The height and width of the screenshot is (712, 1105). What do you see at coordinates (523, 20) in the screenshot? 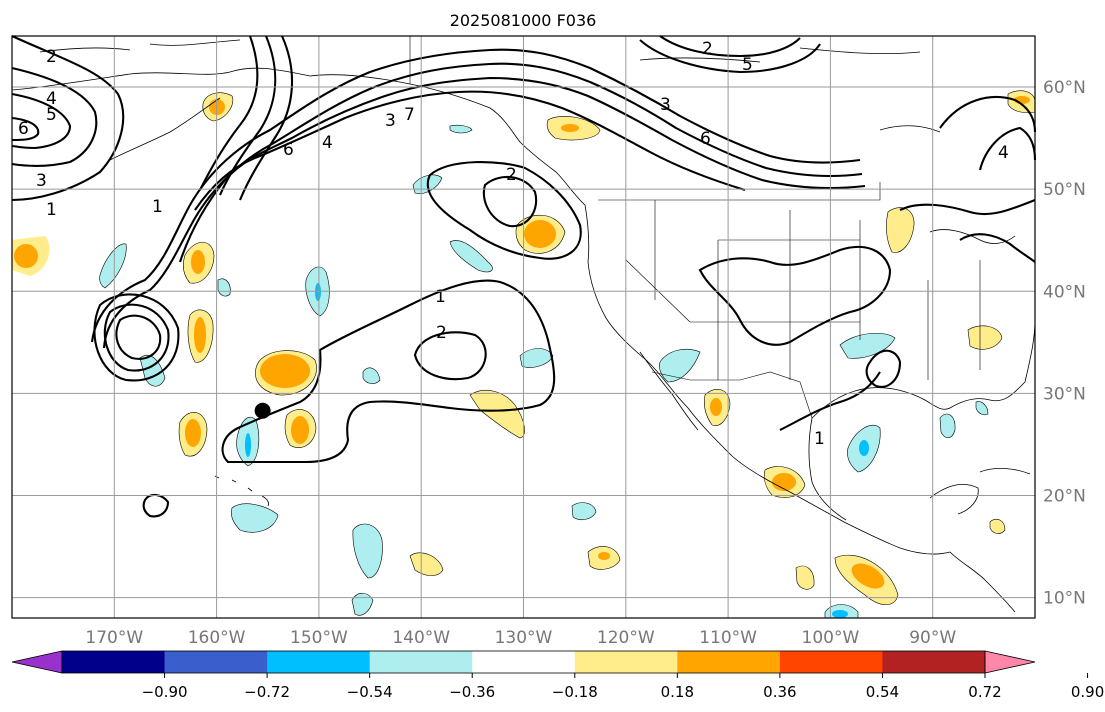
I see `map-title: 2025081000 F036` at bounding box center [523, 20].